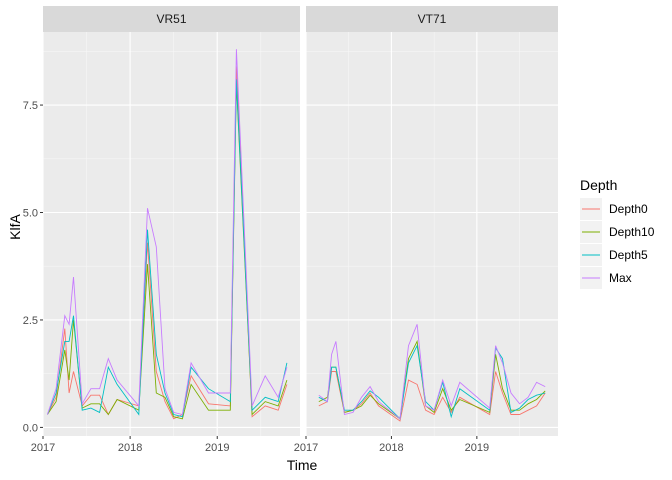  Describe the element at coordinates (598, 185) in the screenshot. I see `legend-title: Depth` at that location.